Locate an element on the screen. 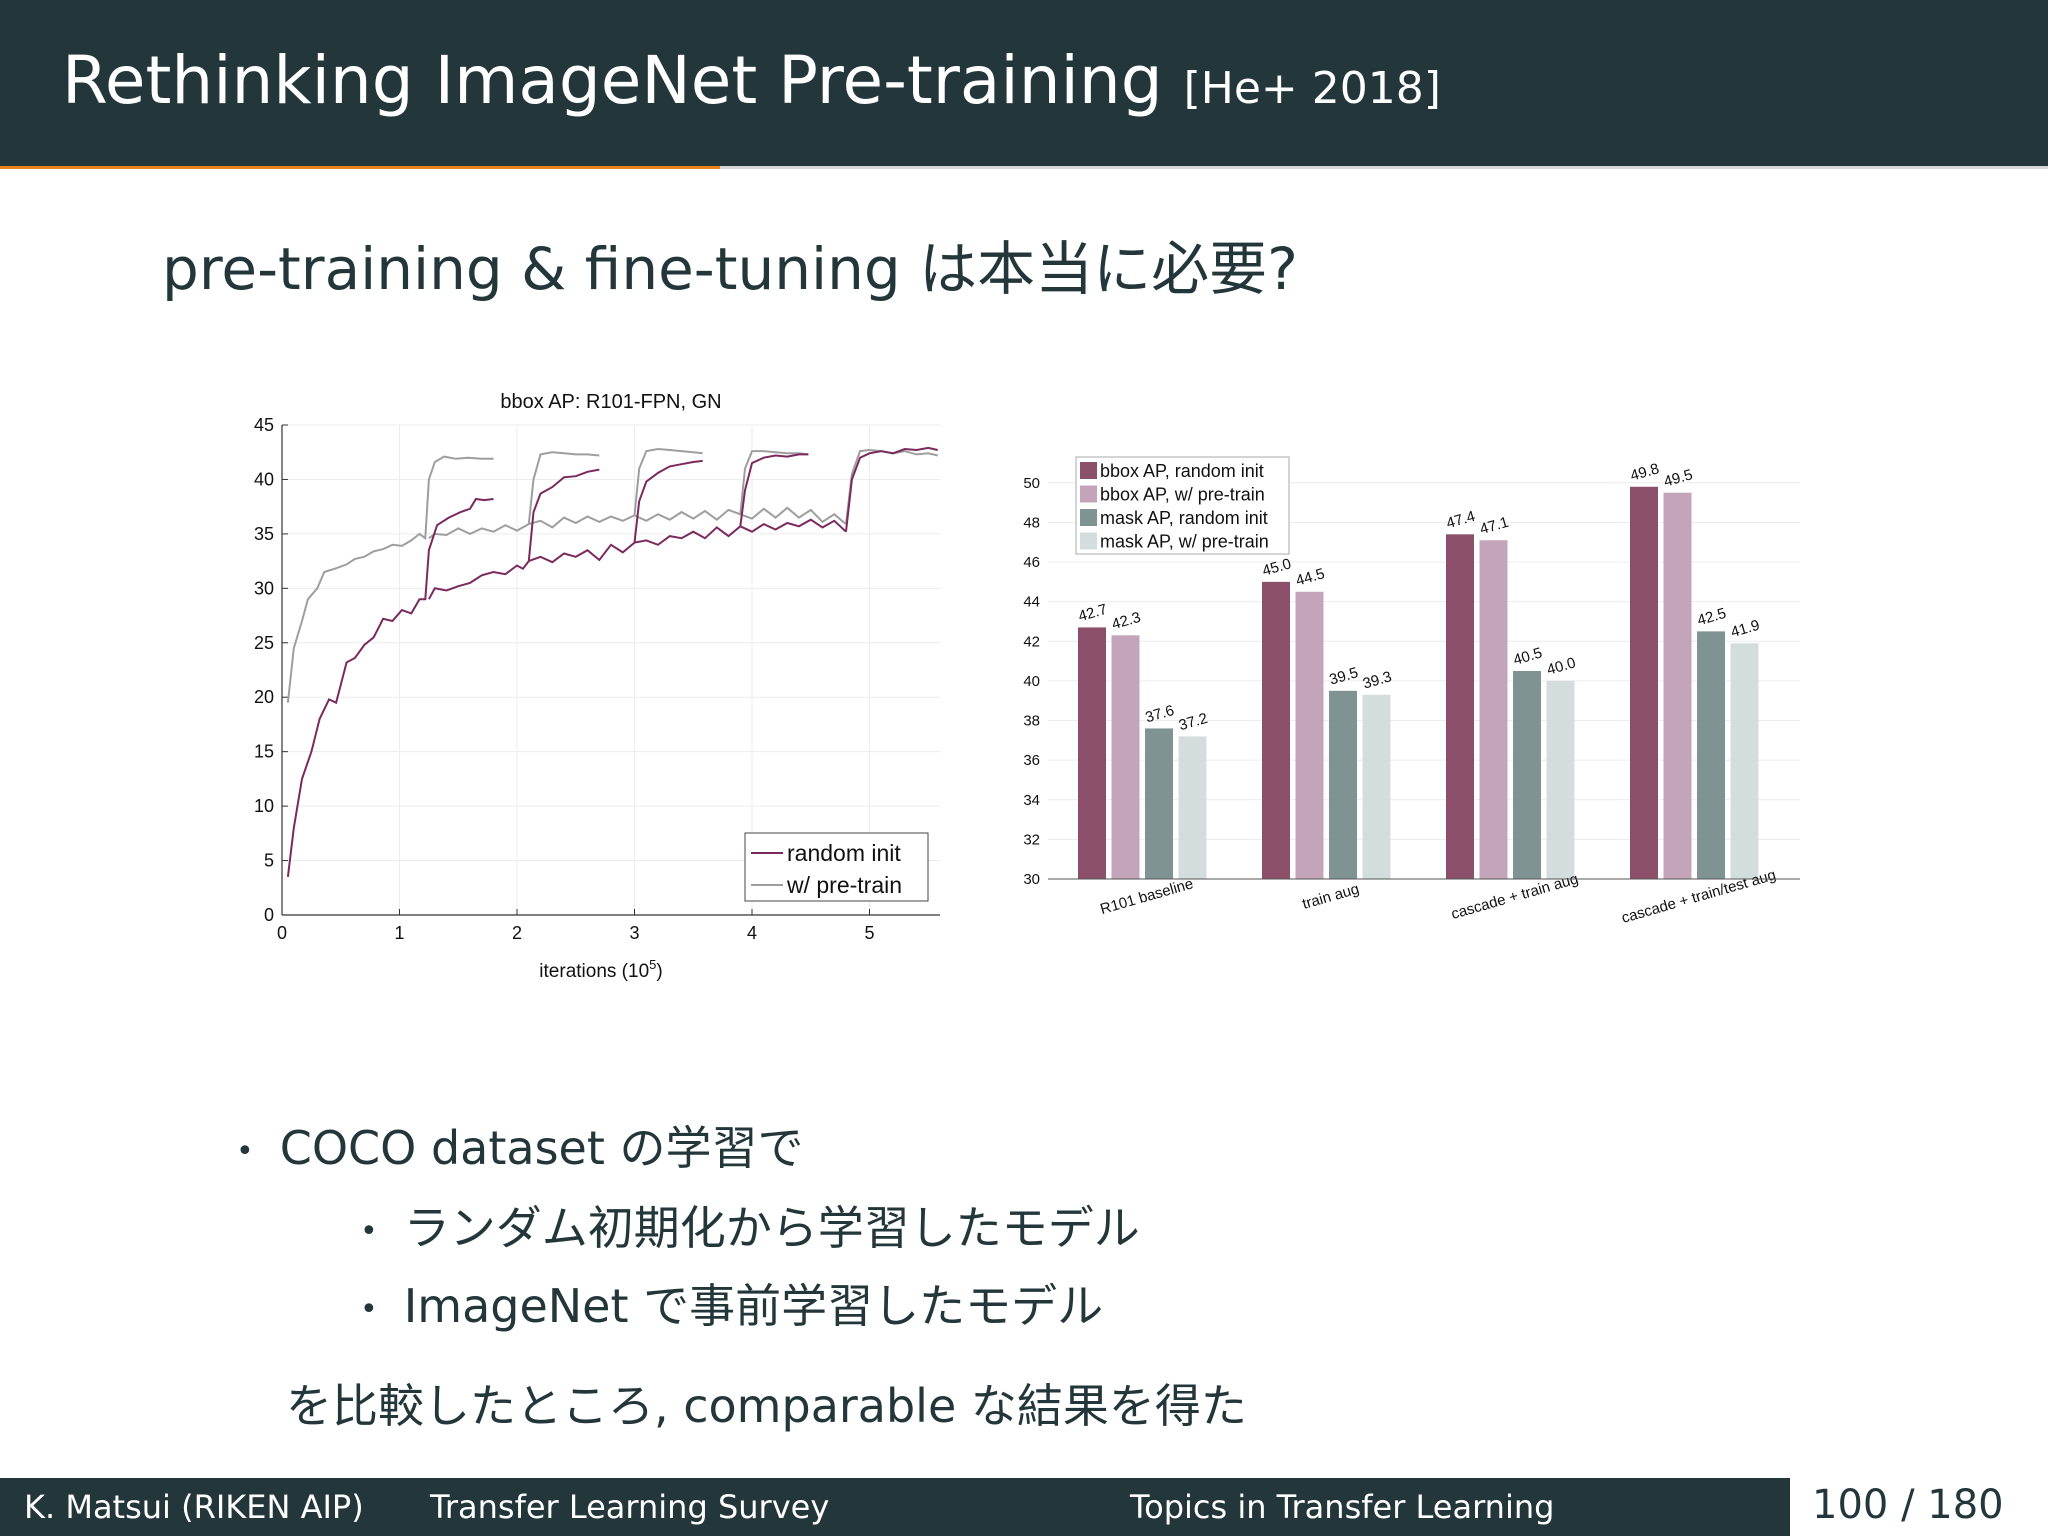  y-tick-label: 46 is located at coordinates (1031, 562).